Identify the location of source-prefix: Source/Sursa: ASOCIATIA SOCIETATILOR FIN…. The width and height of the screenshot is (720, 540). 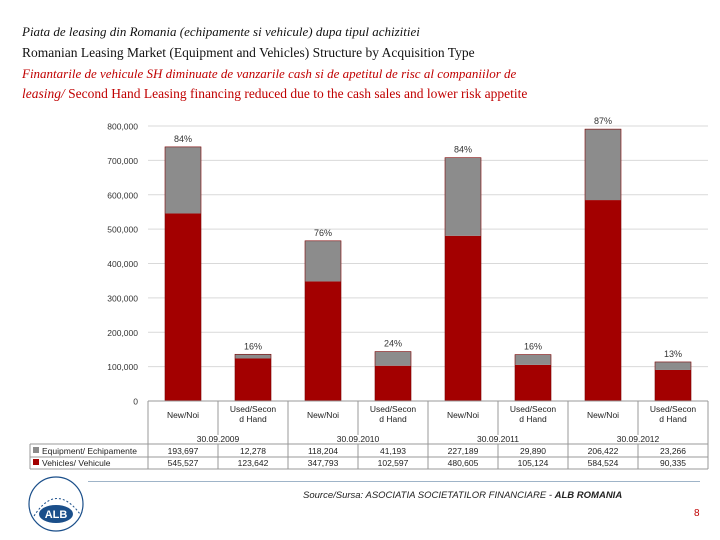
(429, 495).